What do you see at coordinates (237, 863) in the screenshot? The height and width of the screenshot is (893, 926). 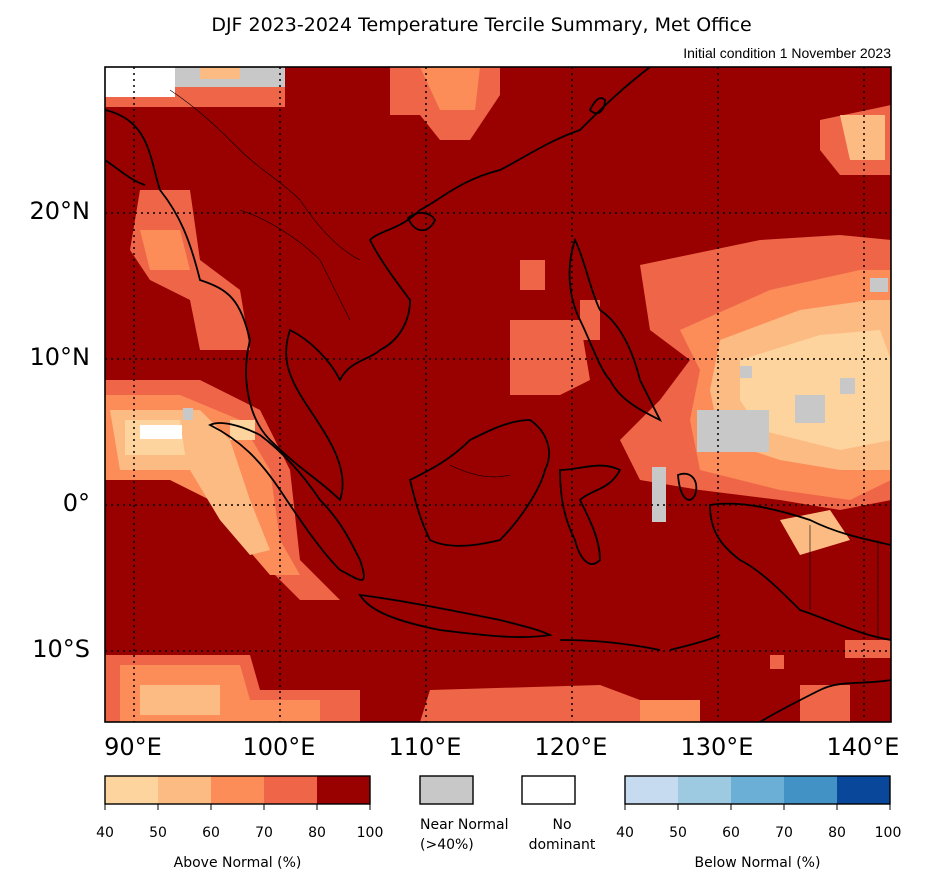 I see `above-normal-caption: Above Normal (%)` at bounding box center [237, 863].